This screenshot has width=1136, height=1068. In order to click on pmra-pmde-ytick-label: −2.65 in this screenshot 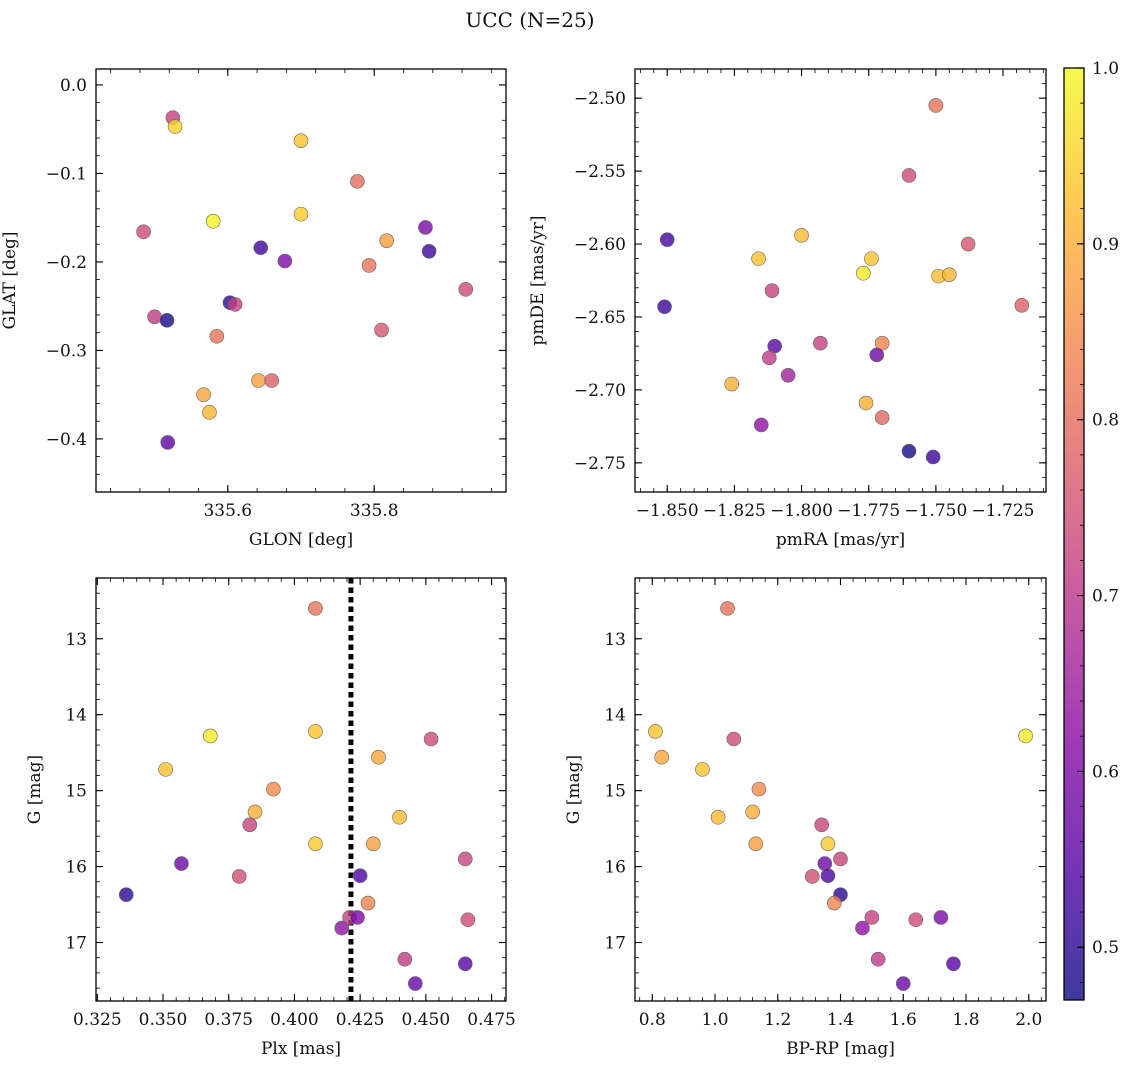, I will do `click(600, 318)`.